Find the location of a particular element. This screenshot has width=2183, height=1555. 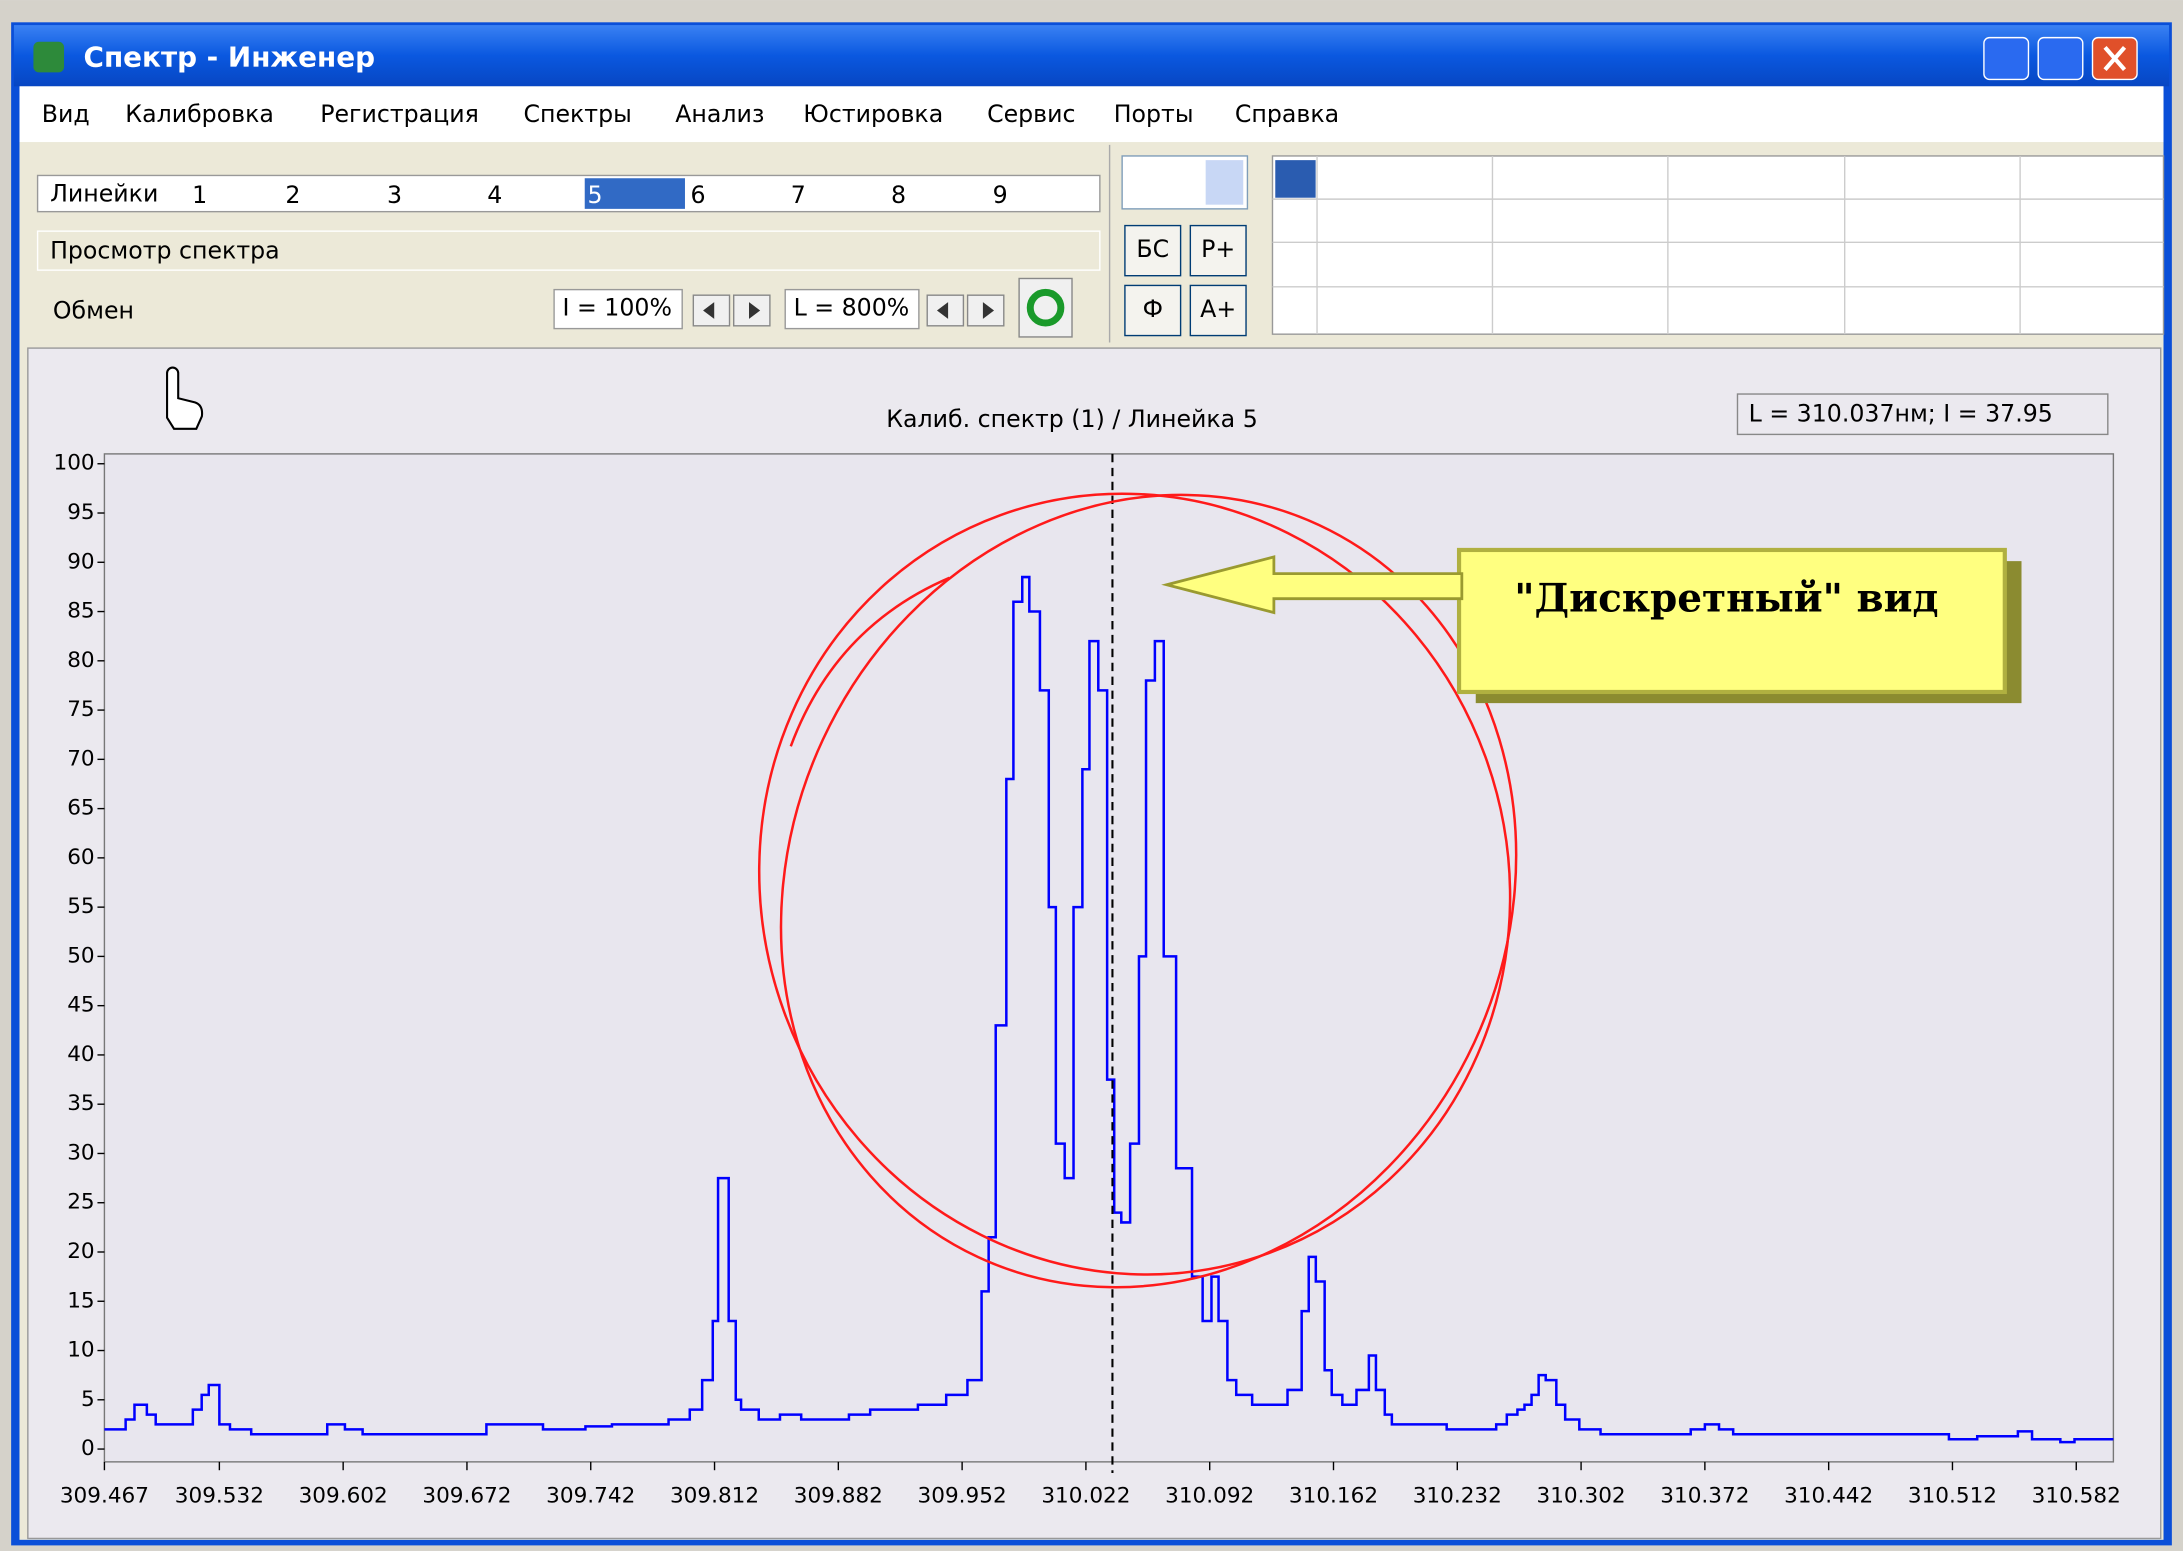

y-tick-label: 35 is located at coordinates (80, 1103).